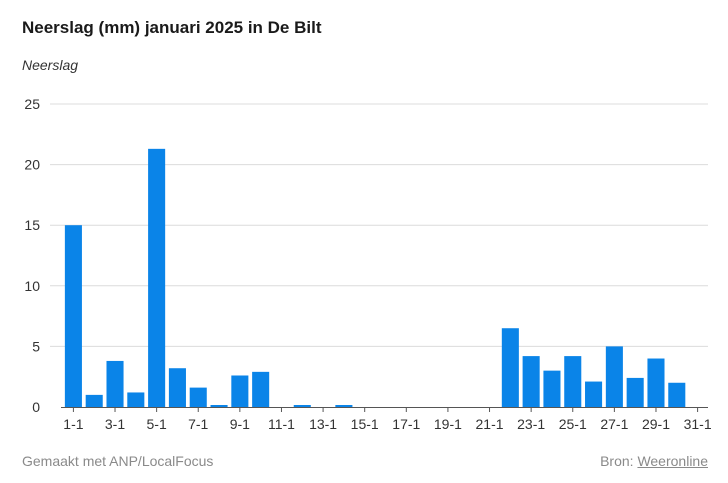 The width and height of the screenshot is (728, 483). I want to click on x-tick-label: 17-1, so click(406, 424).